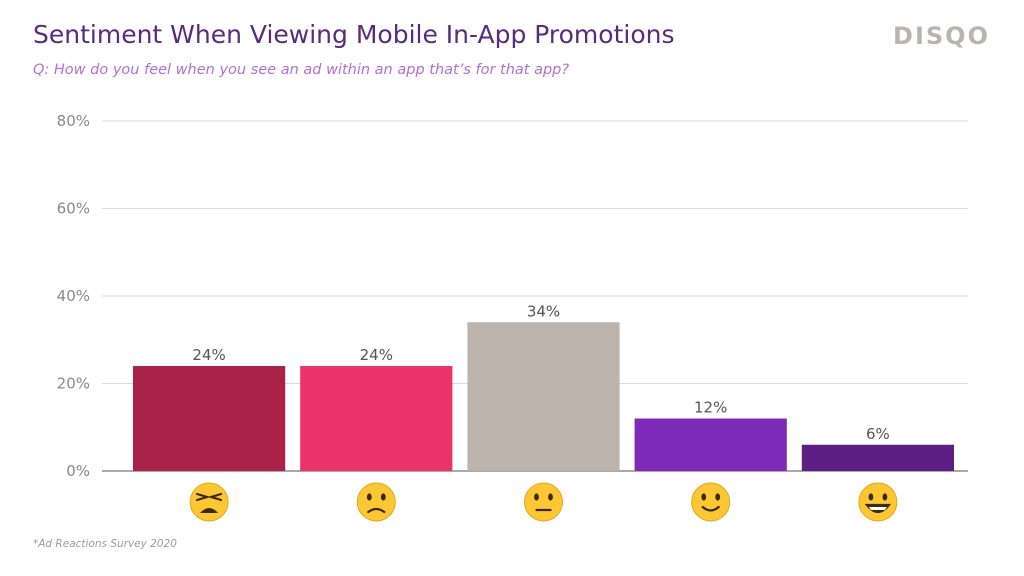 The image size is (1024, 576). I want to click on face-teeth, so click(877, 508).